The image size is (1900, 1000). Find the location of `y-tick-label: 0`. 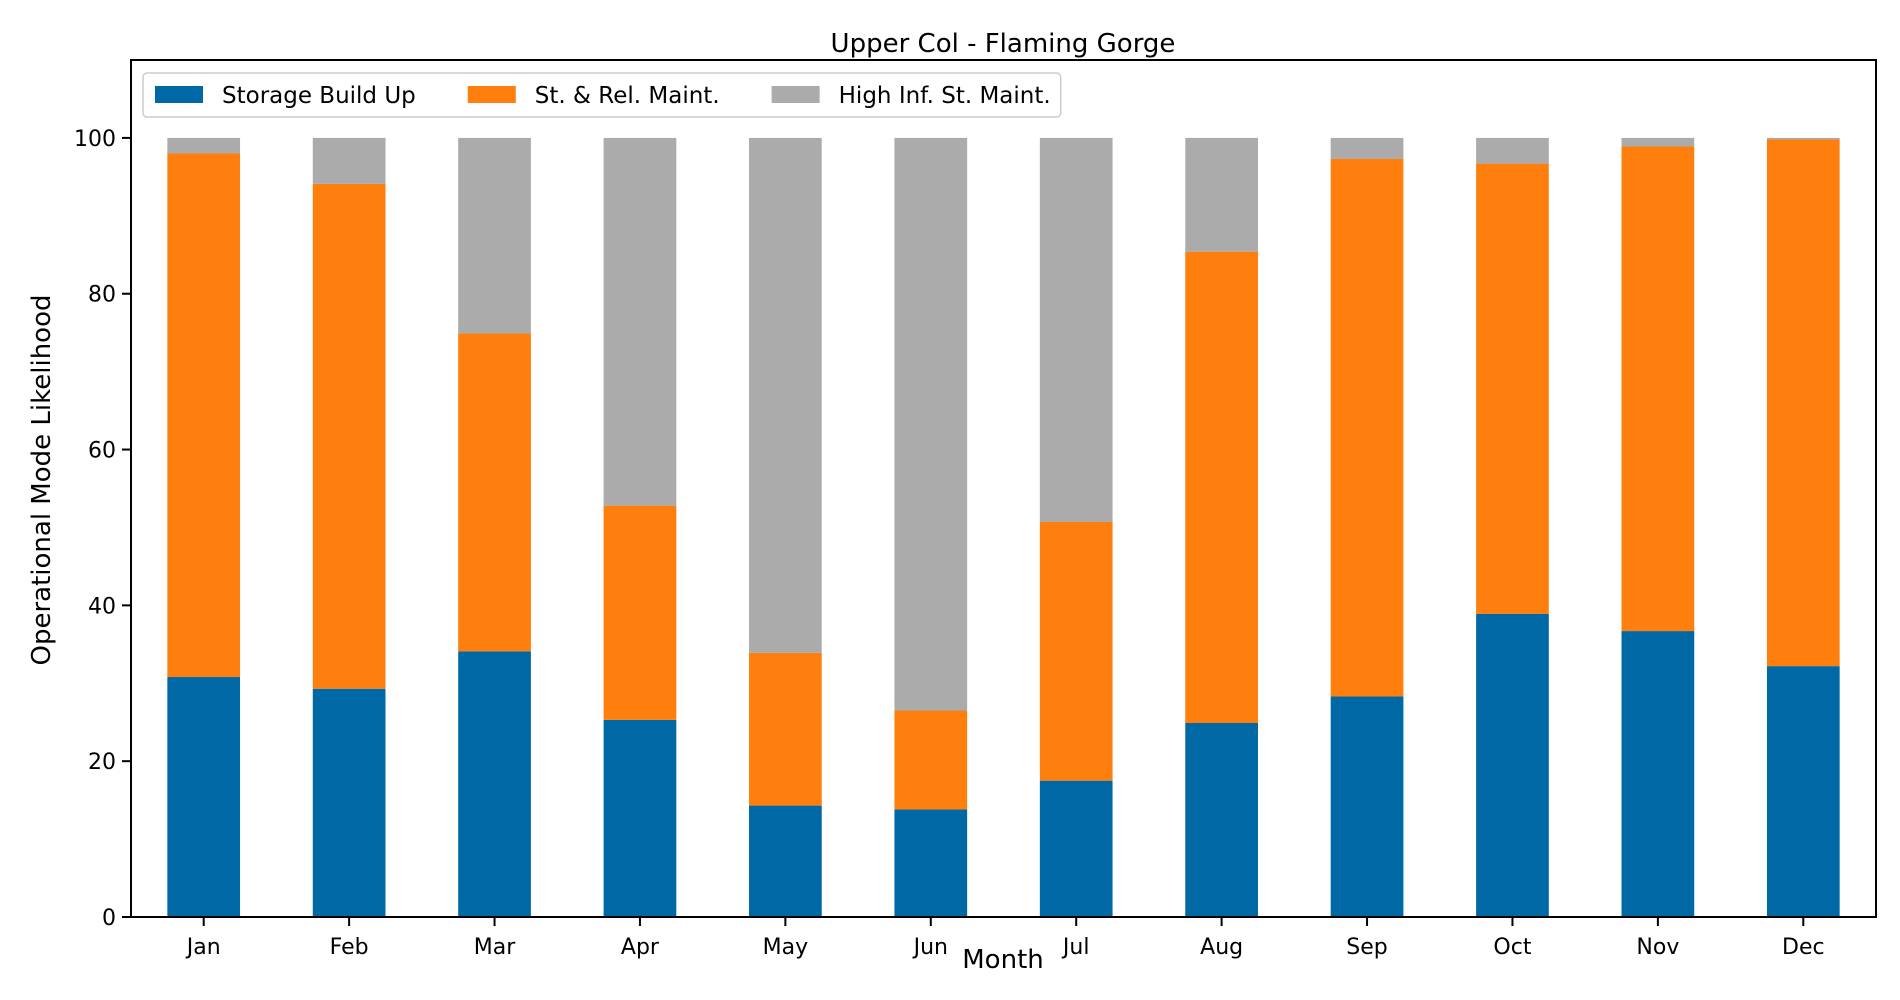

y-tick-label: 0 is located at coordinates (109, 918).